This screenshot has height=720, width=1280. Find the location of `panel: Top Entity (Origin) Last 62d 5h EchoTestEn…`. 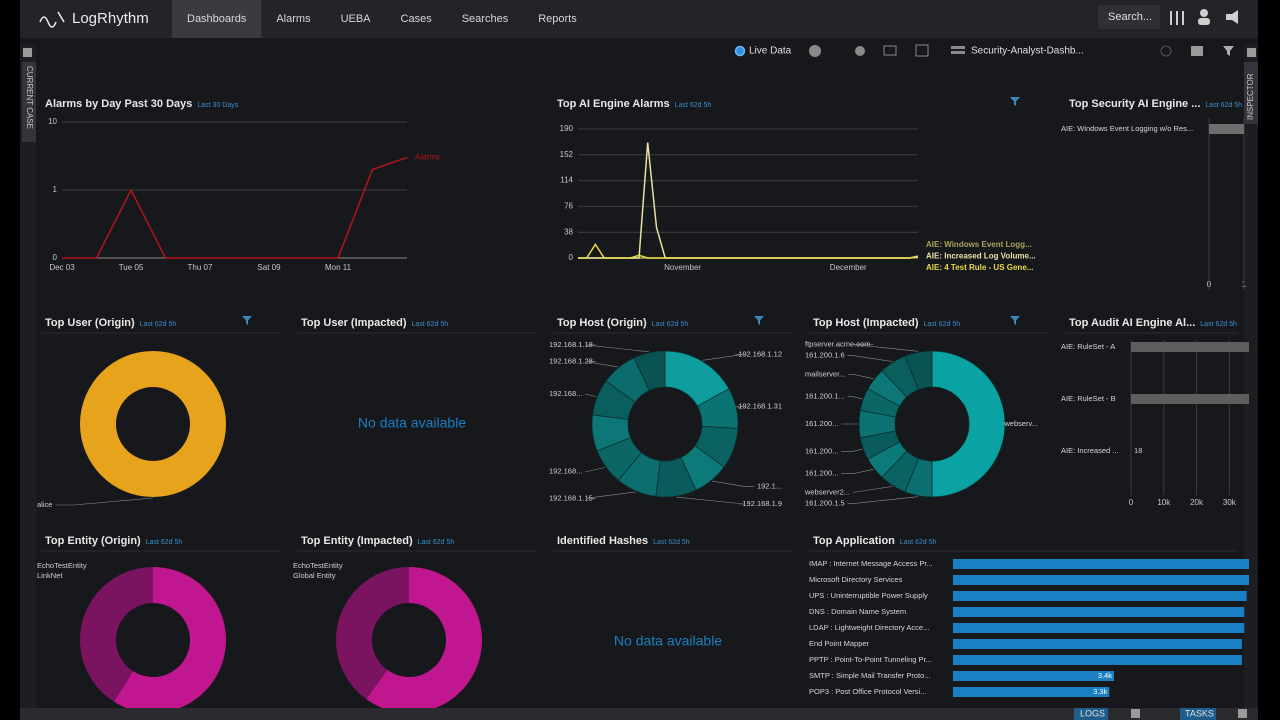

panel: Top Entity (Origin) Last 62d 5h EchoTestEn… is located at coordinates (158, 624).